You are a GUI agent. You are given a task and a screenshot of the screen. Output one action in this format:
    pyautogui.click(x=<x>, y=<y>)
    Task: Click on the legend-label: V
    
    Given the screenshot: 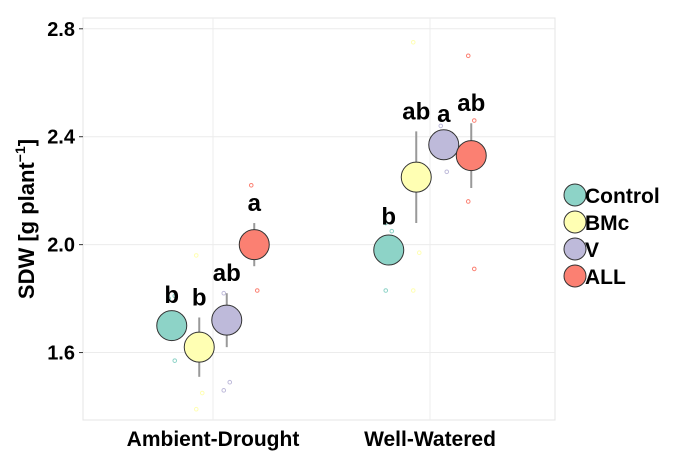 What is the action you would take?
    pyautogui.click(x=592, y=250)
    